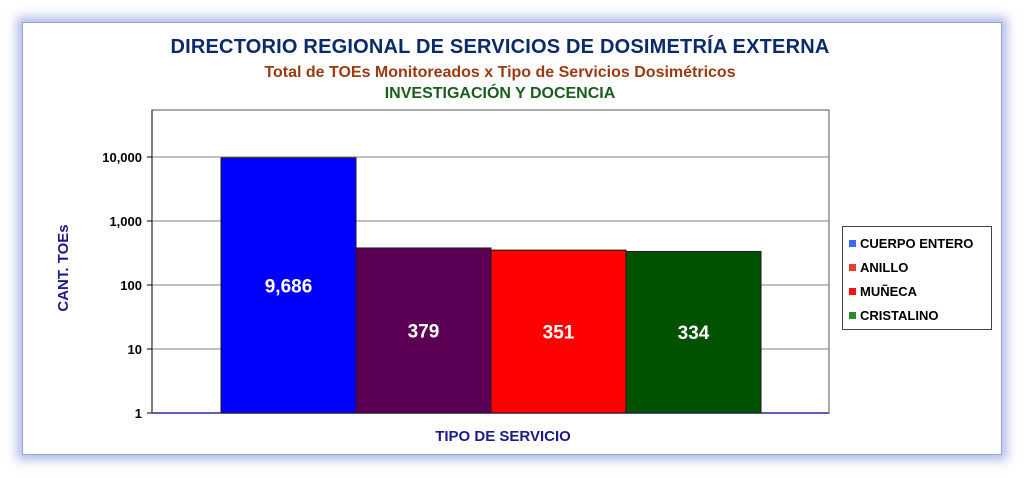 This screenshot has height=478, width=1024. What do you see at coordinates (138, 413) in the screenshot?
I see `y-tick-label: 1` at bounding box center [138, 413].